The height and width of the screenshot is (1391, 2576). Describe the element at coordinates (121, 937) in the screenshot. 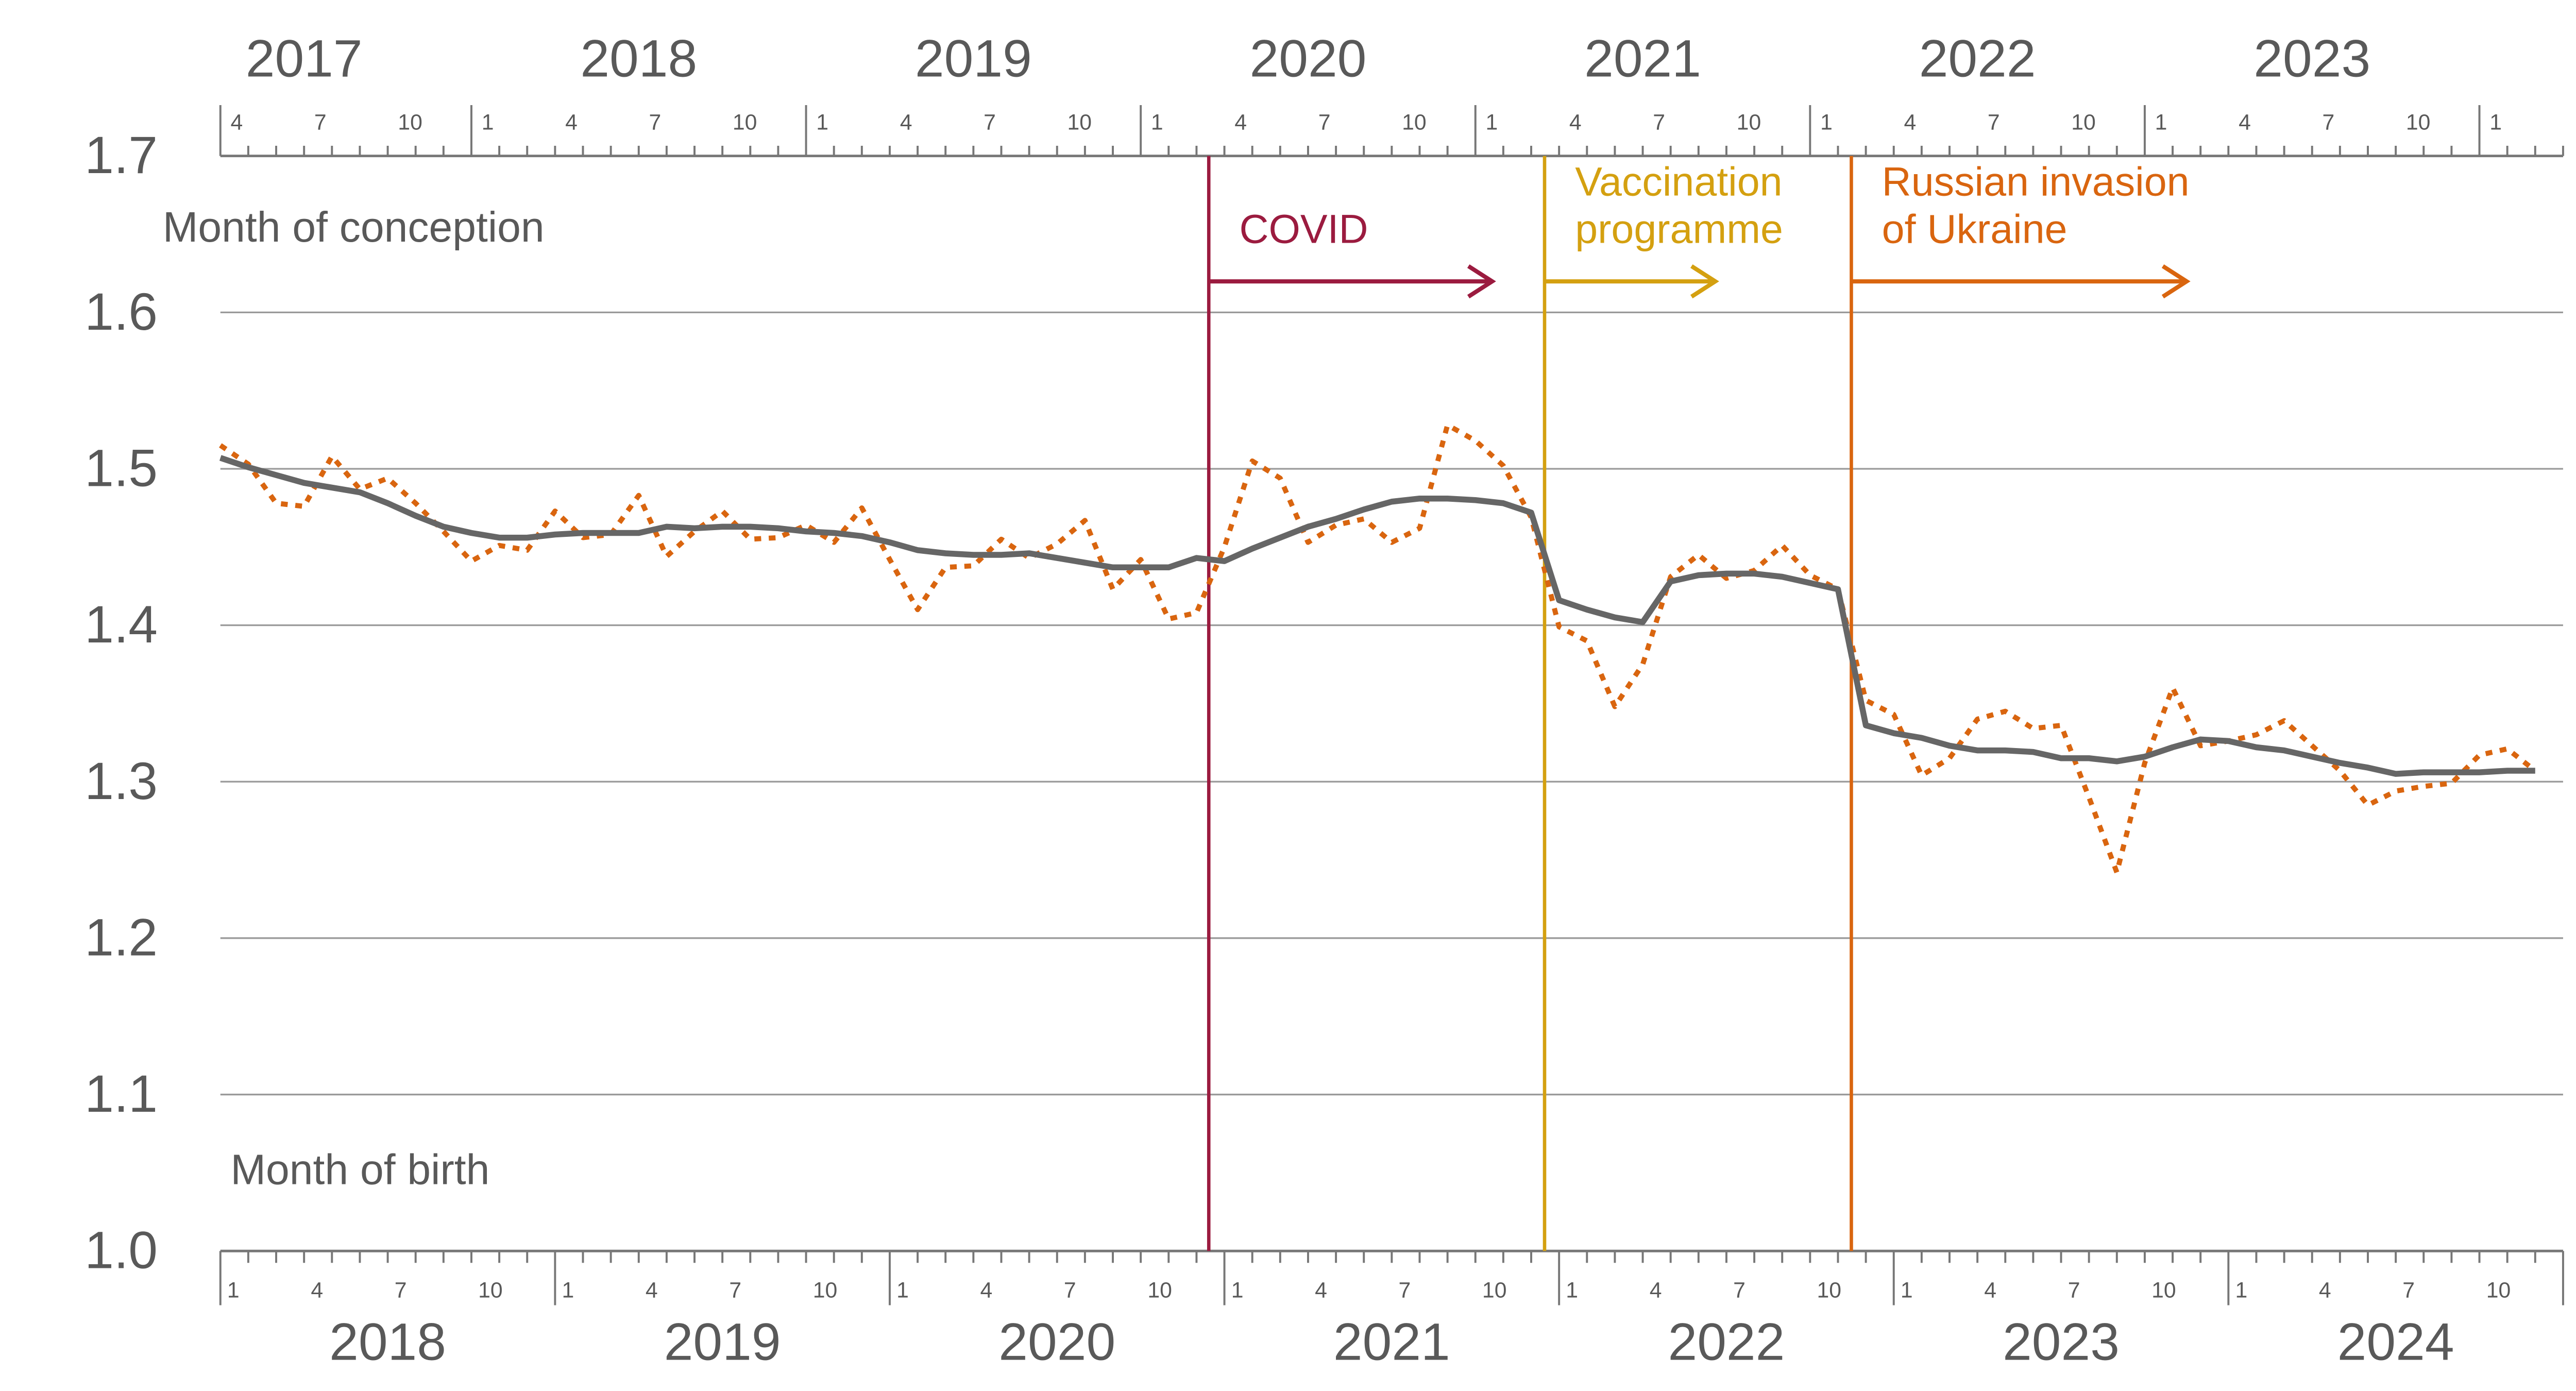

I see `y-tick-label: 1.2` at that location.